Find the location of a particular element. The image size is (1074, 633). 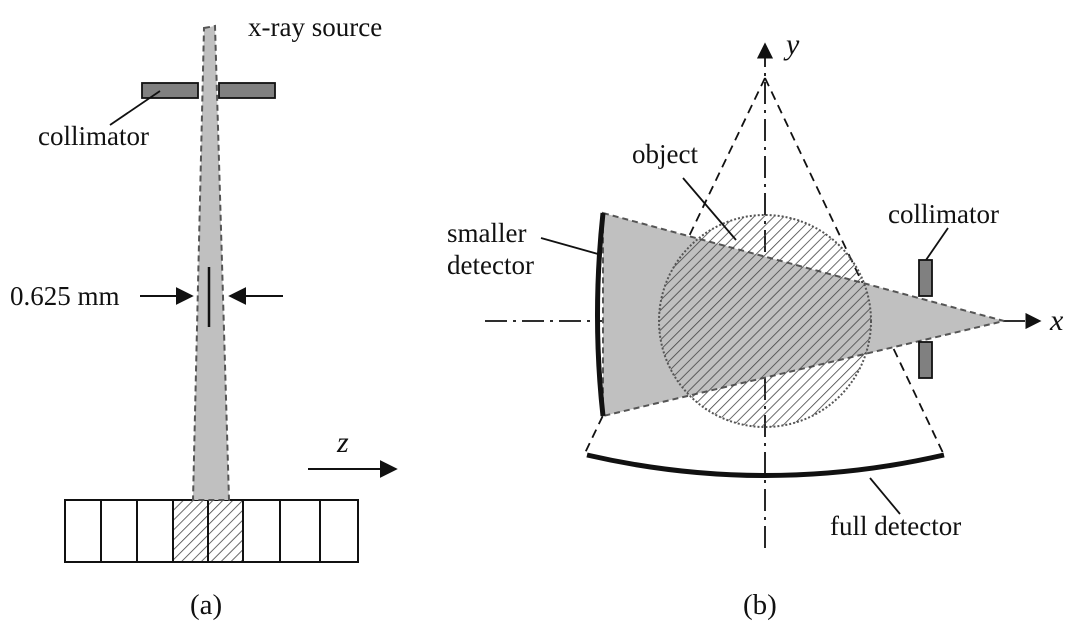

slice-width-label: 0.625 mm is located at coordinates (65, 296).